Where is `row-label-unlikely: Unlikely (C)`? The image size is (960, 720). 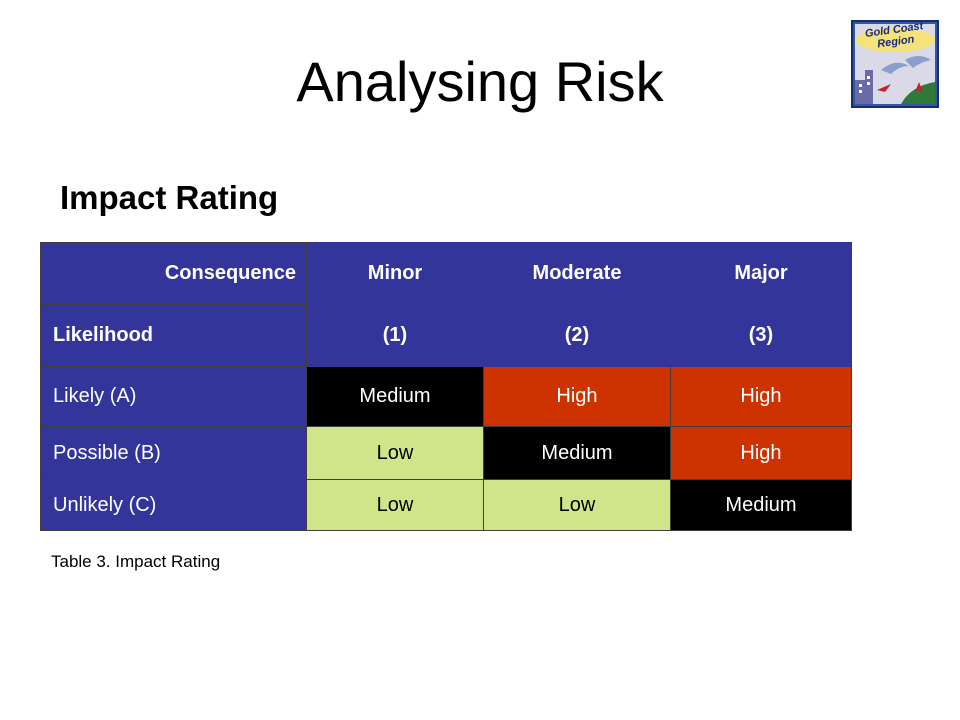
row-label-unlikely: Unlikely (C) is located at coordinates (173, 505).